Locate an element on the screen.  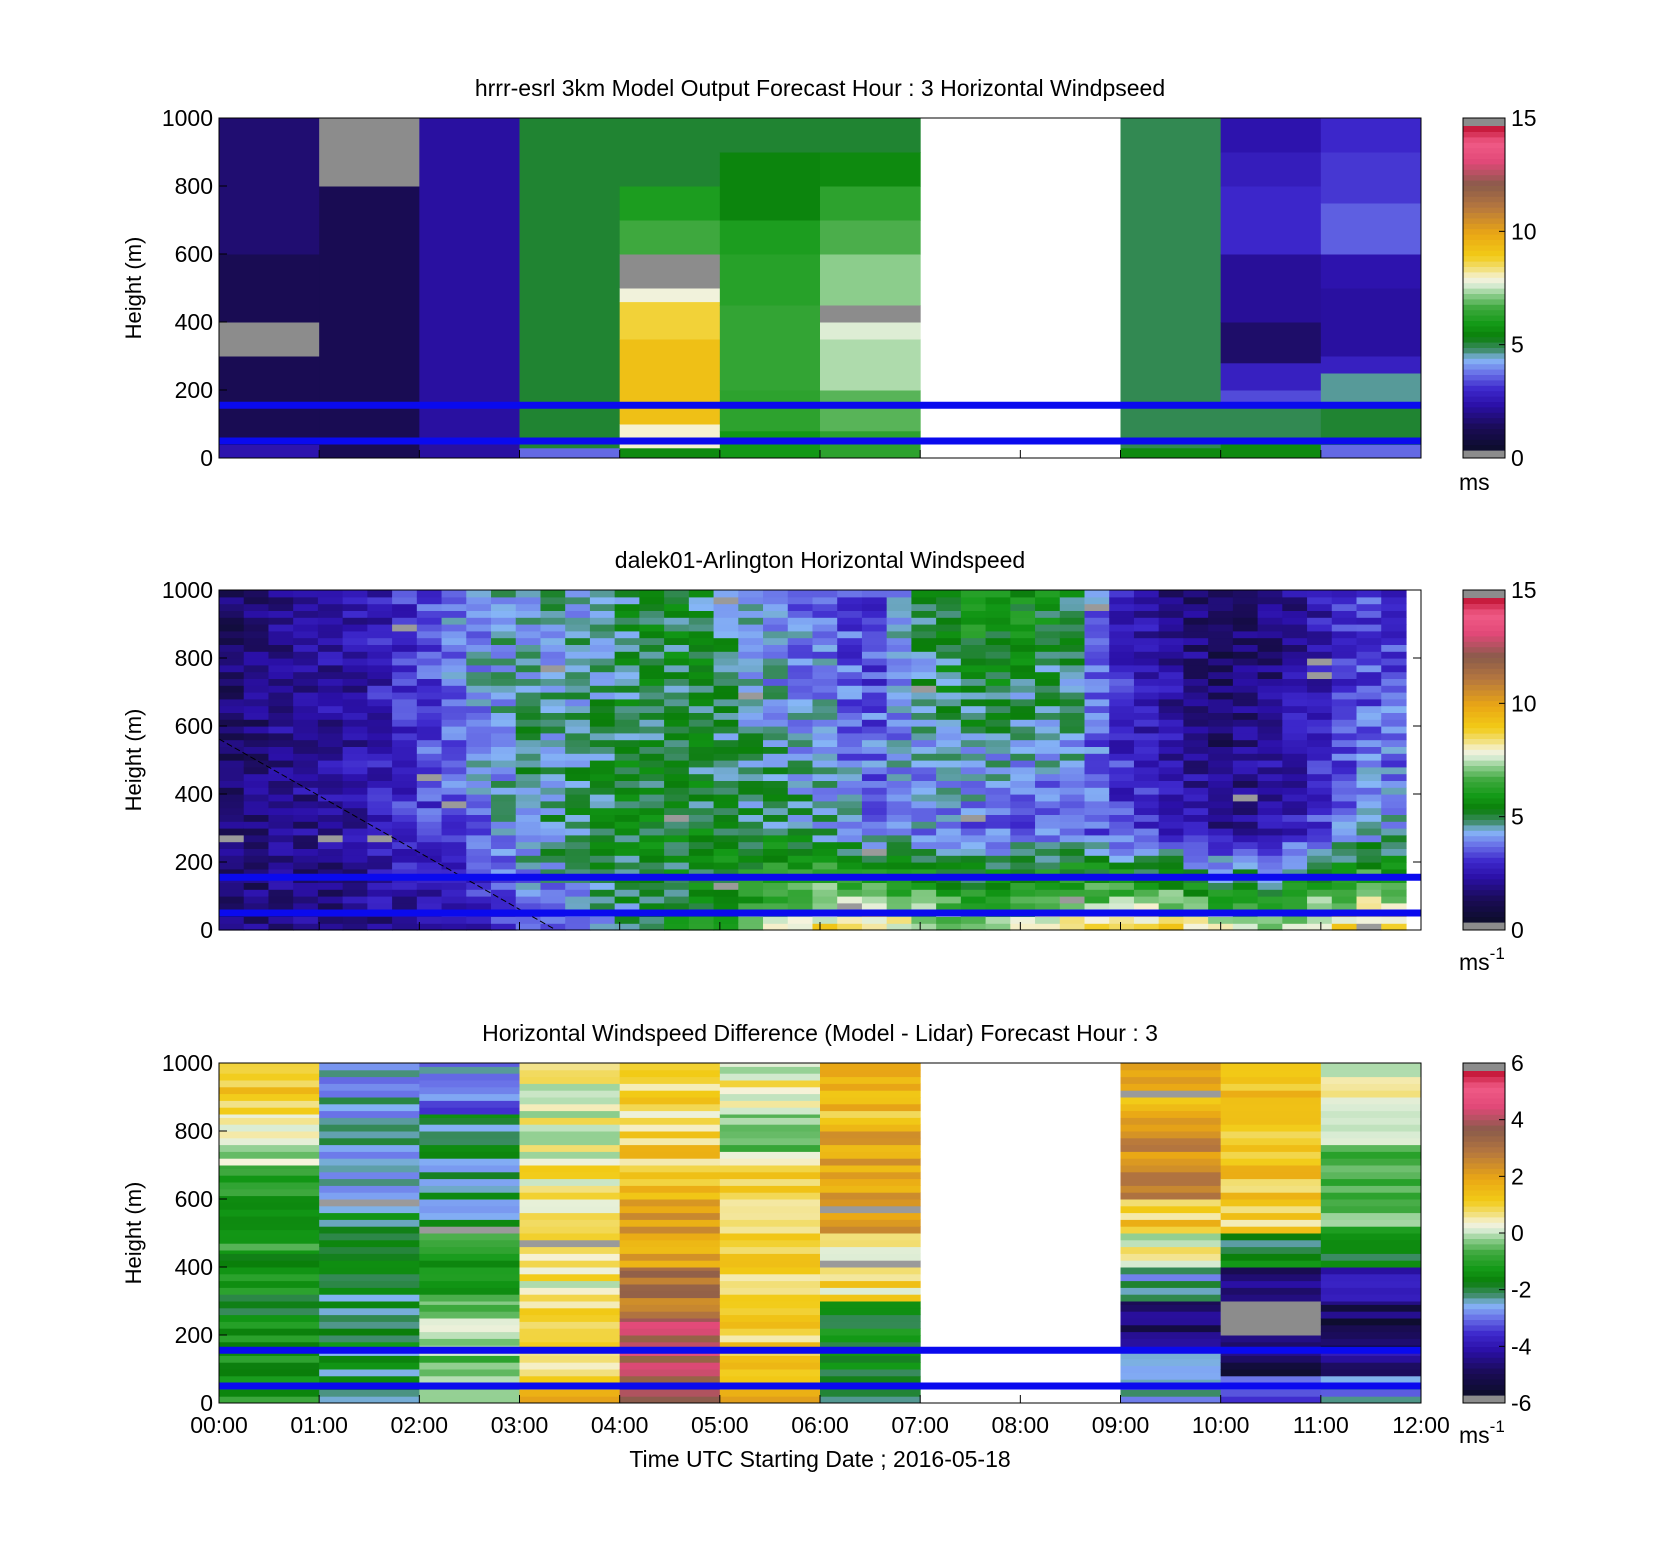
panel-lidar-title: dalek01-Arlington Horizontal Windspeed is located at coordinates (820, 560).